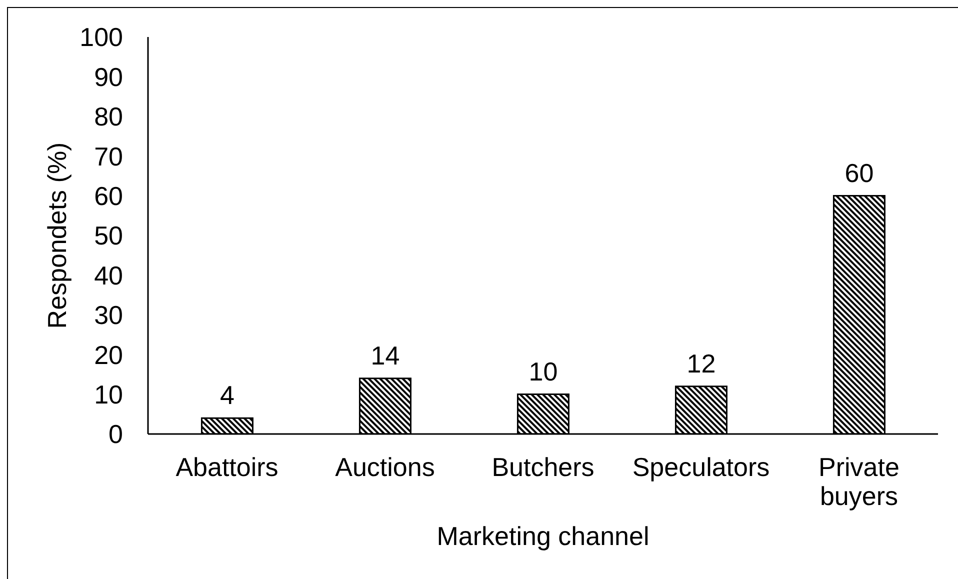  What do you see at coordinates (543, 536) in the screenshot?
I see `x-axis-title: Marketing channel` at bounding box center [543, 536].